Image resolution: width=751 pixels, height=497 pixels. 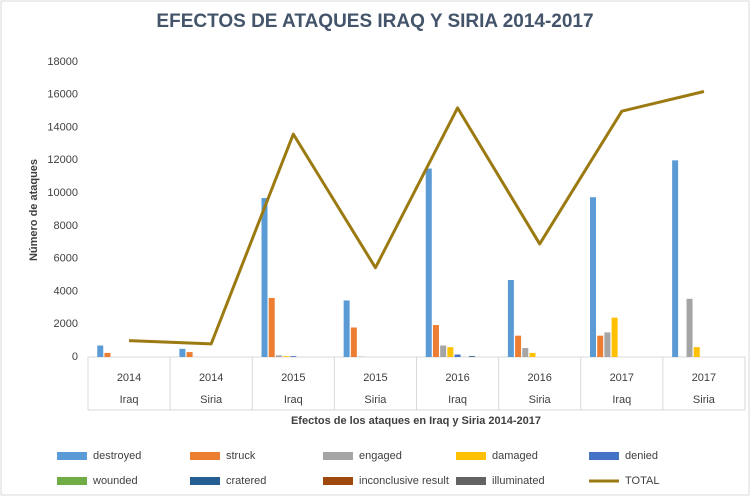 I want to click on y-tick-label: 14000, so click(x=62, y=127).